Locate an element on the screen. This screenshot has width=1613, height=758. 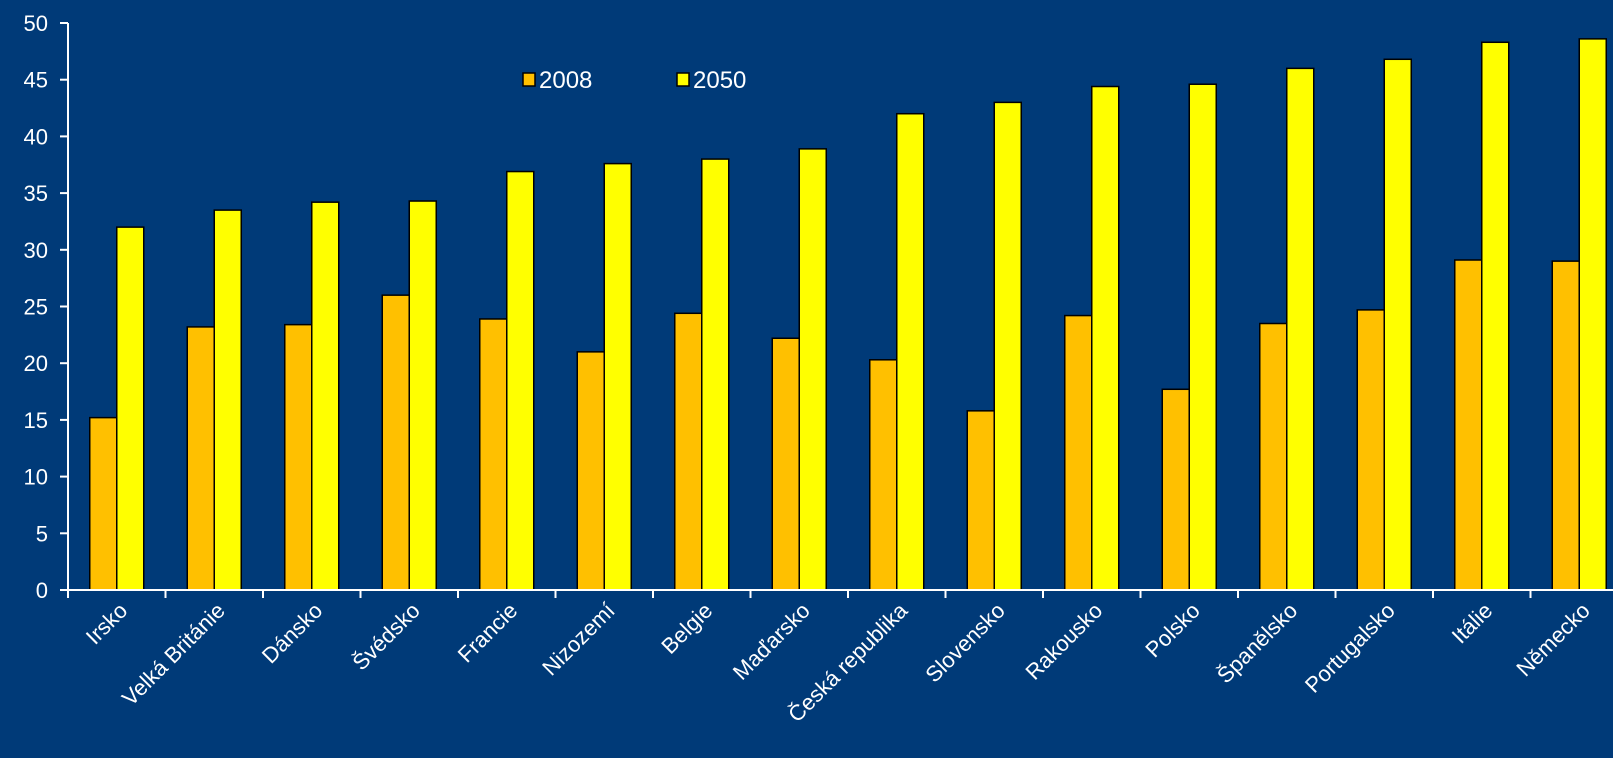
y-tick-label: 20 is located at coordinates (36, 363).